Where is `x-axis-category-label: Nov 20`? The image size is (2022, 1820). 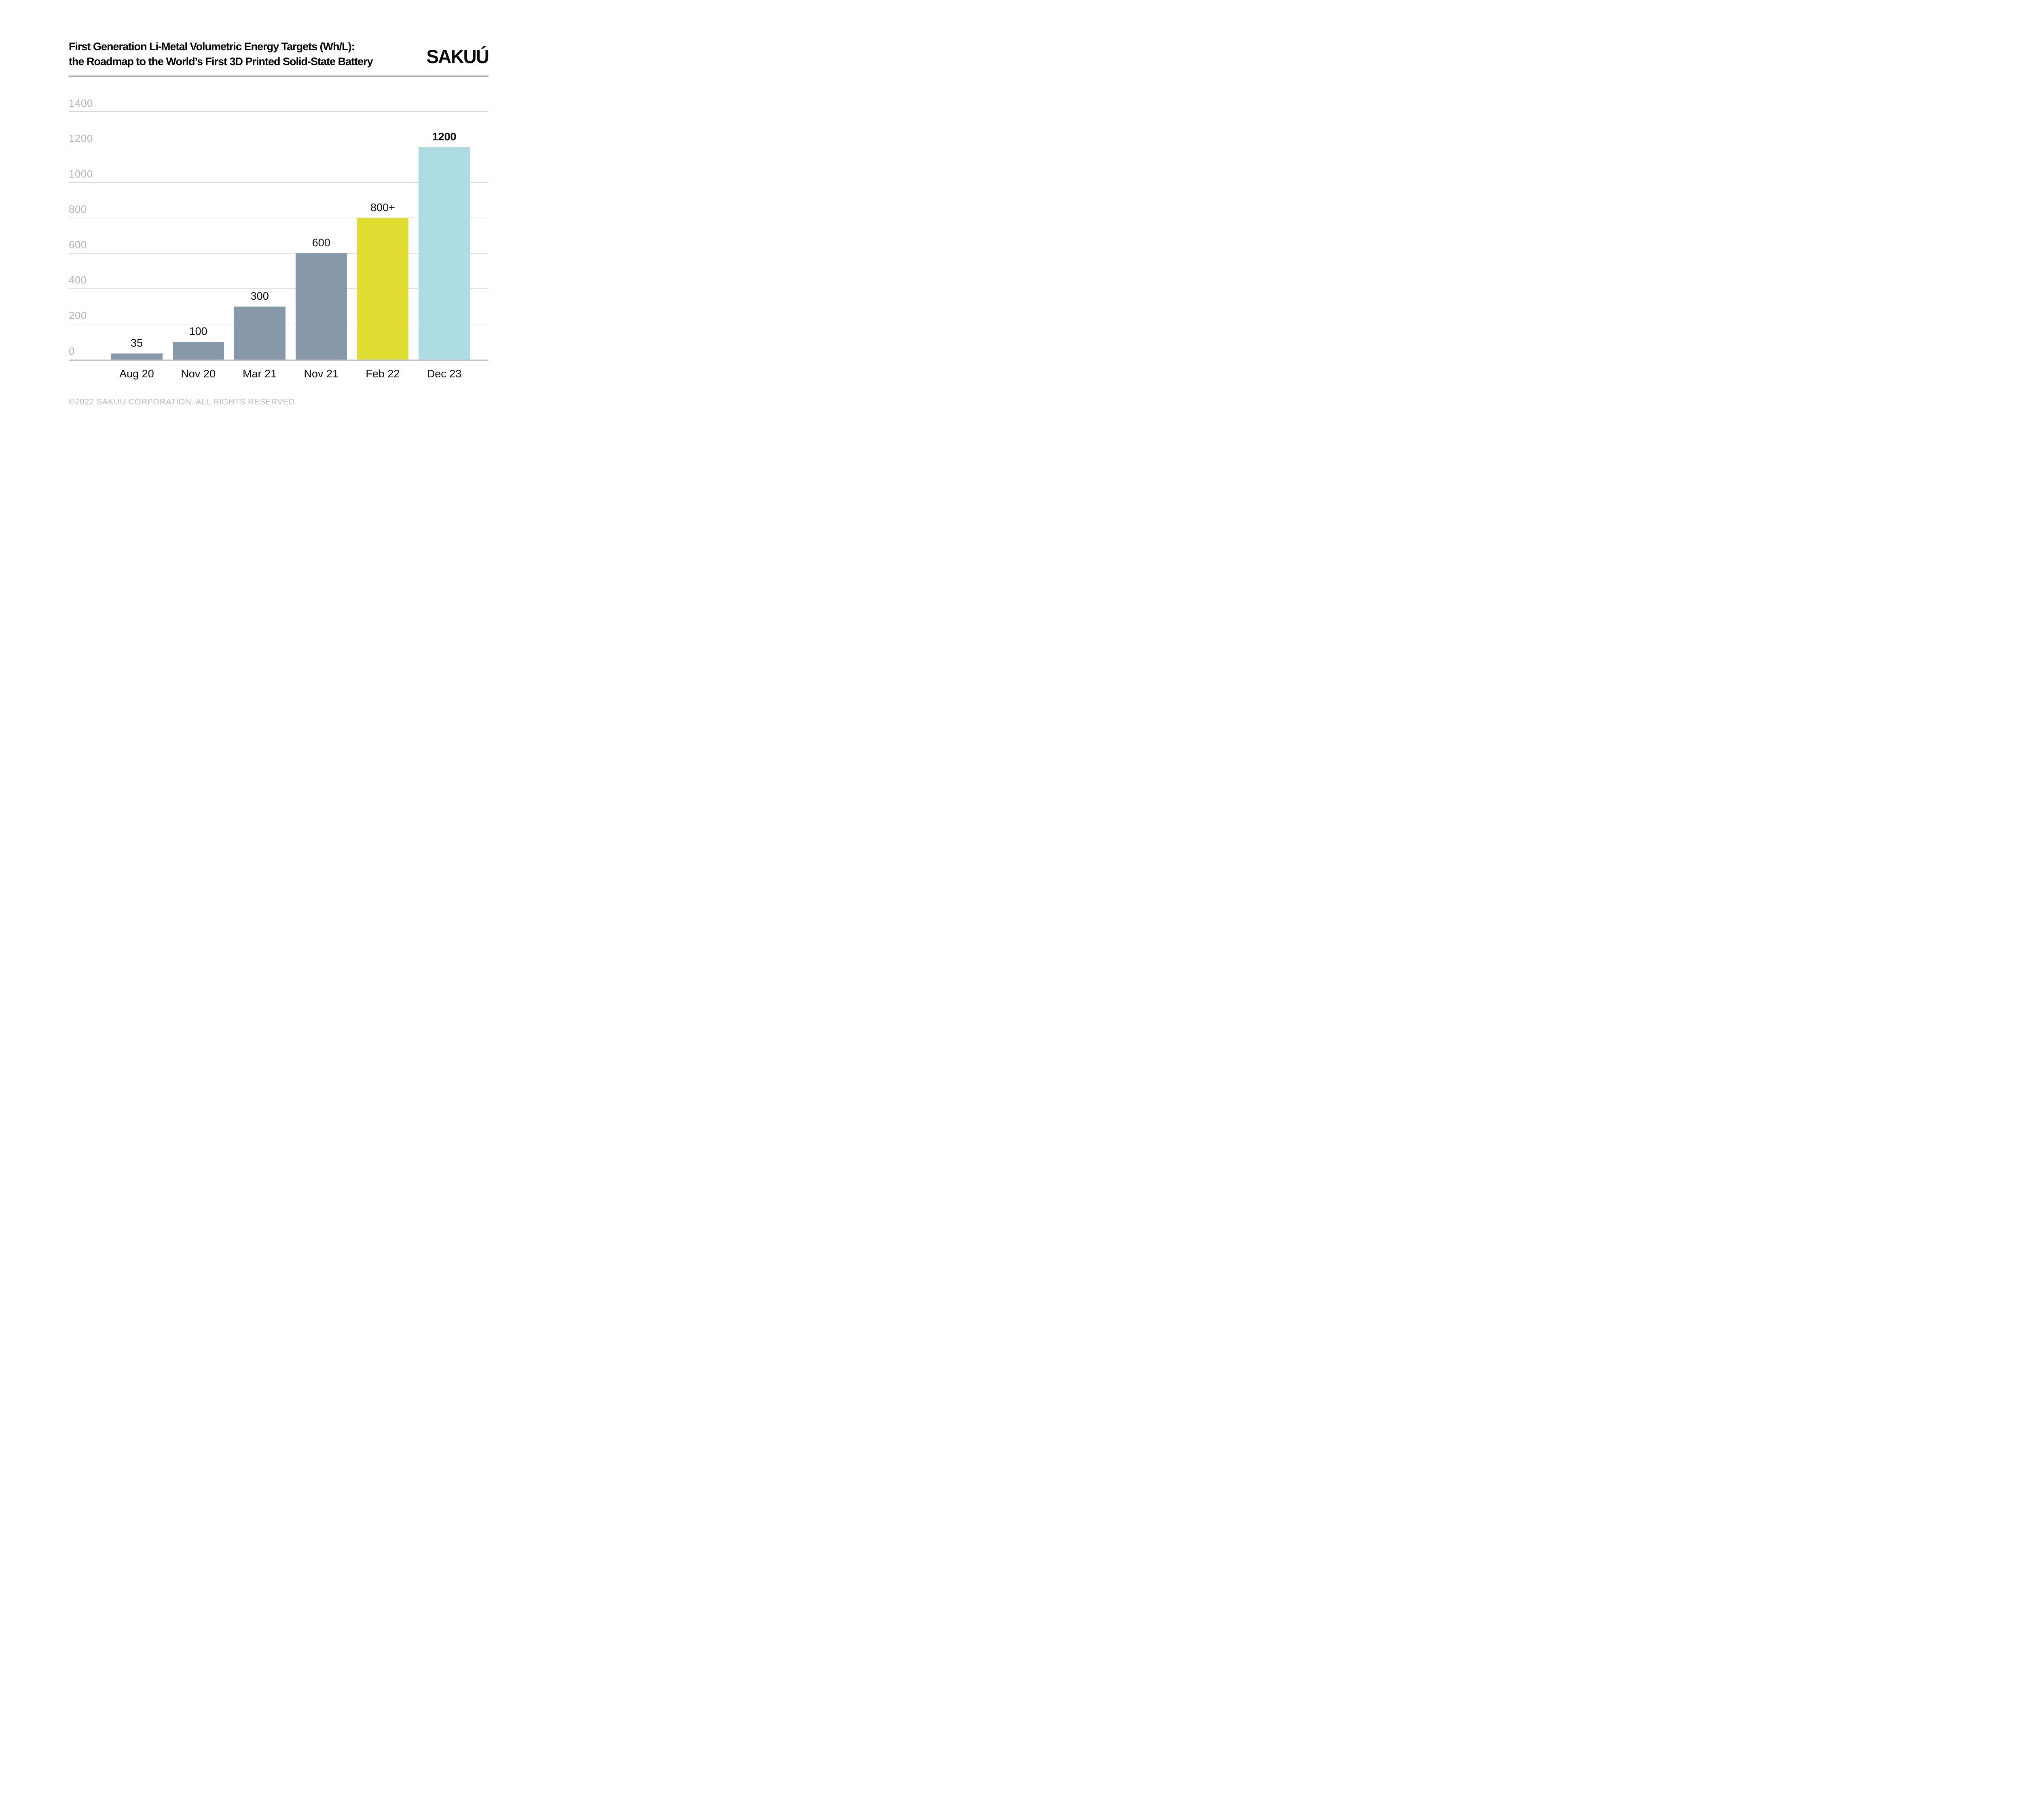 x-axis-category-label: Nov 20 is located at coordinates (198, 374).